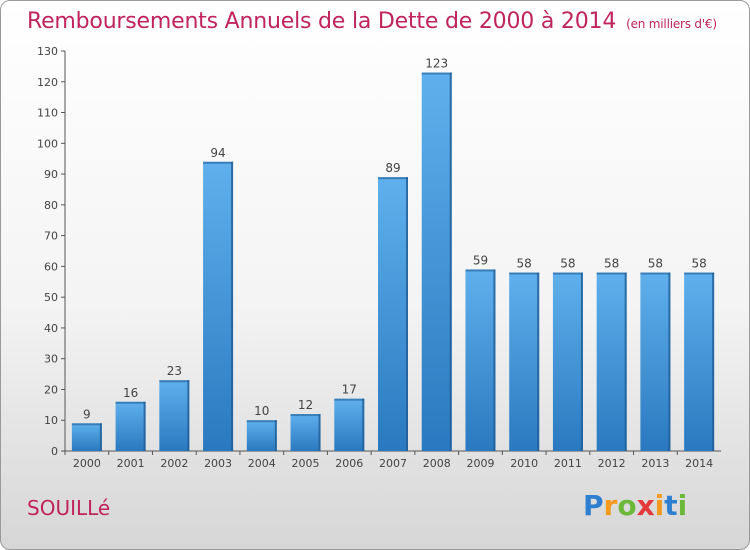 This screenshot has height=550, width=750. What do you see at coordinates (627, 505) in the screenshot?
I see `logo-letter: o` at bounding box center [627, 505].